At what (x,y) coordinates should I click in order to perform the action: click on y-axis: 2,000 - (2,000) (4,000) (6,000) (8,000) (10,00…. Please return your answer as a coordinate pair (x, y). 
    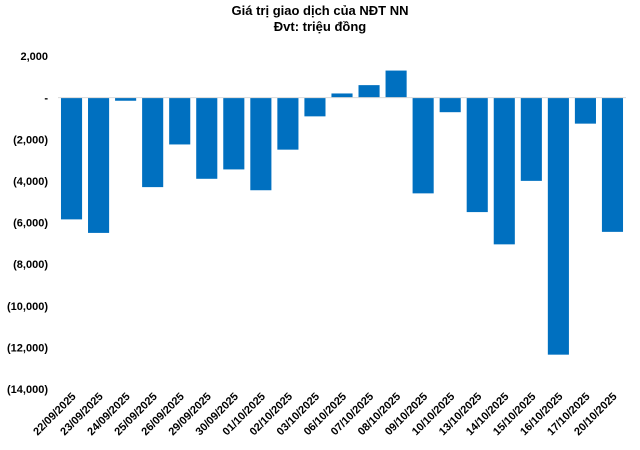
    Looking at the image, I should click on (27, 223).